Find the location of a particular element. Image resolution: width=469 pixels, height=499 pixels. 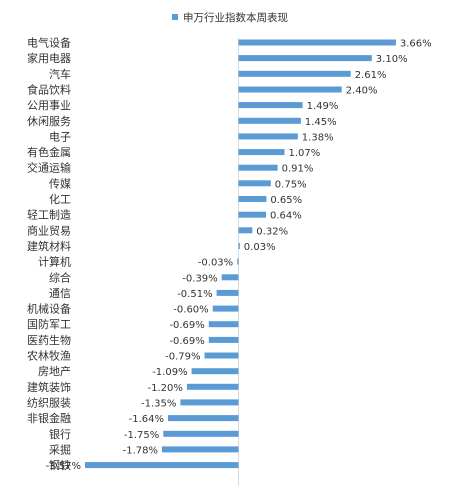

value-label-11: 0.65% is located at coordinates (286, 200).